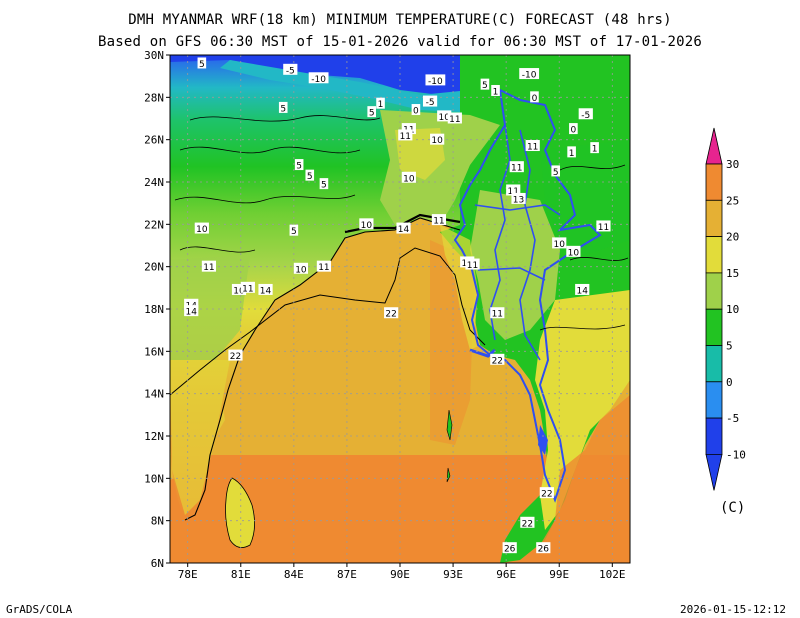 This screenshot has height=618, width=800. Describe the element at coordinates (732, 309) in the screenshot. I see `colorbar-tick-label: 10` at that location.